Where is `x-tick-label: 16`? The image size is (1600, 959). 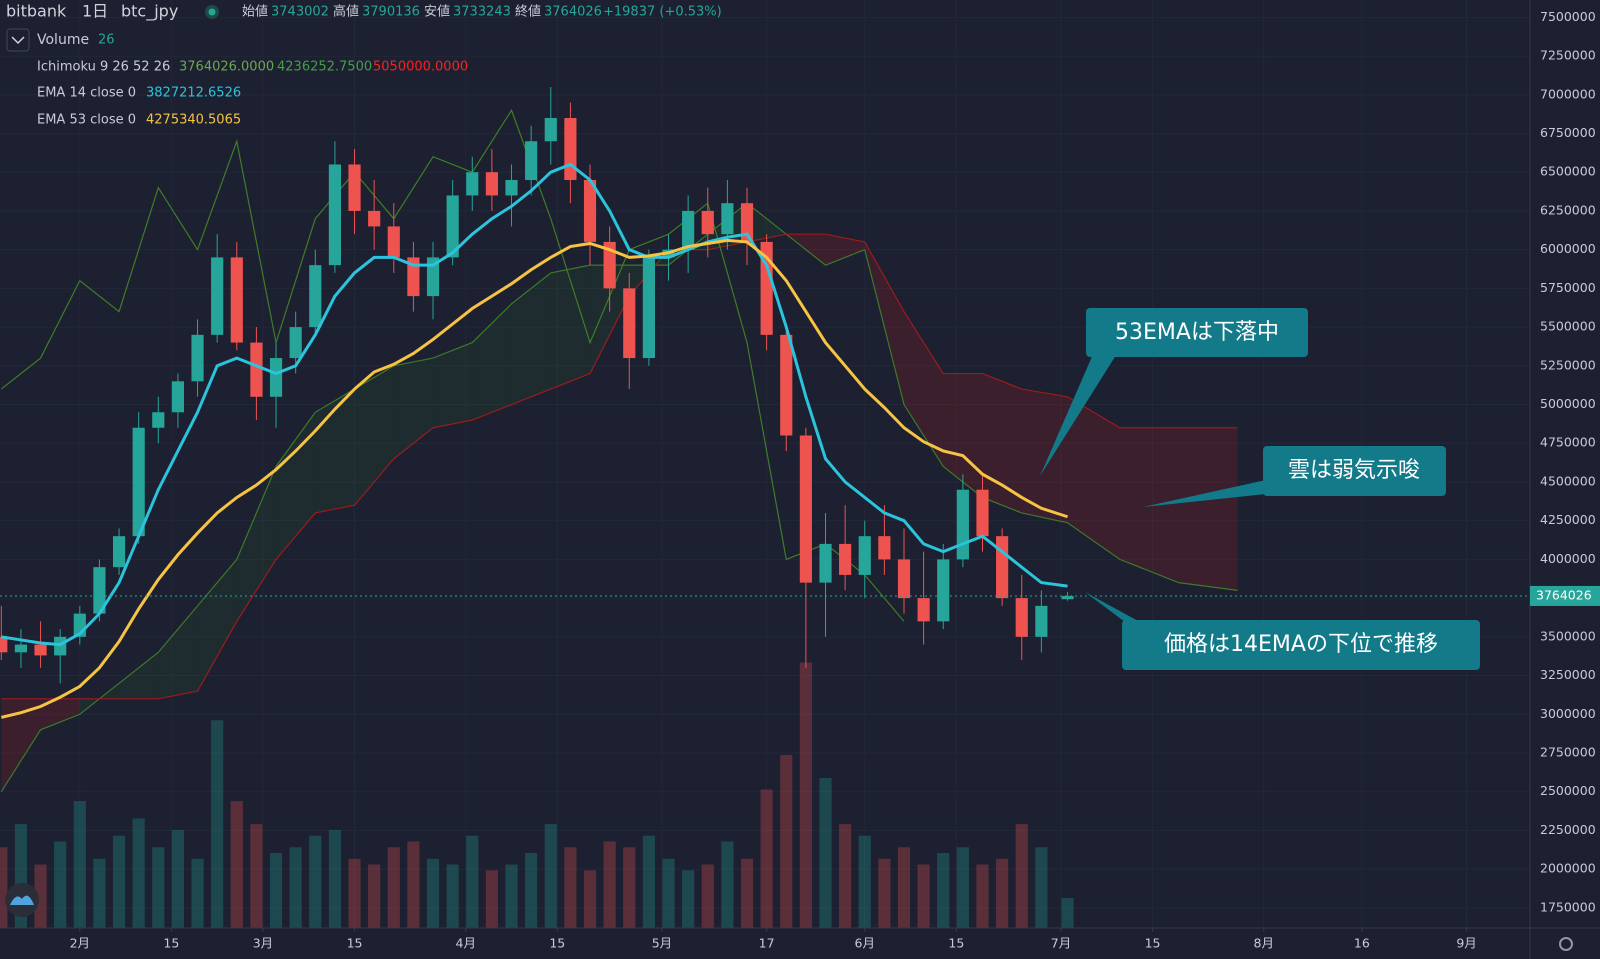 x-tick-label: 16 is located at coordinates (1362, 943).